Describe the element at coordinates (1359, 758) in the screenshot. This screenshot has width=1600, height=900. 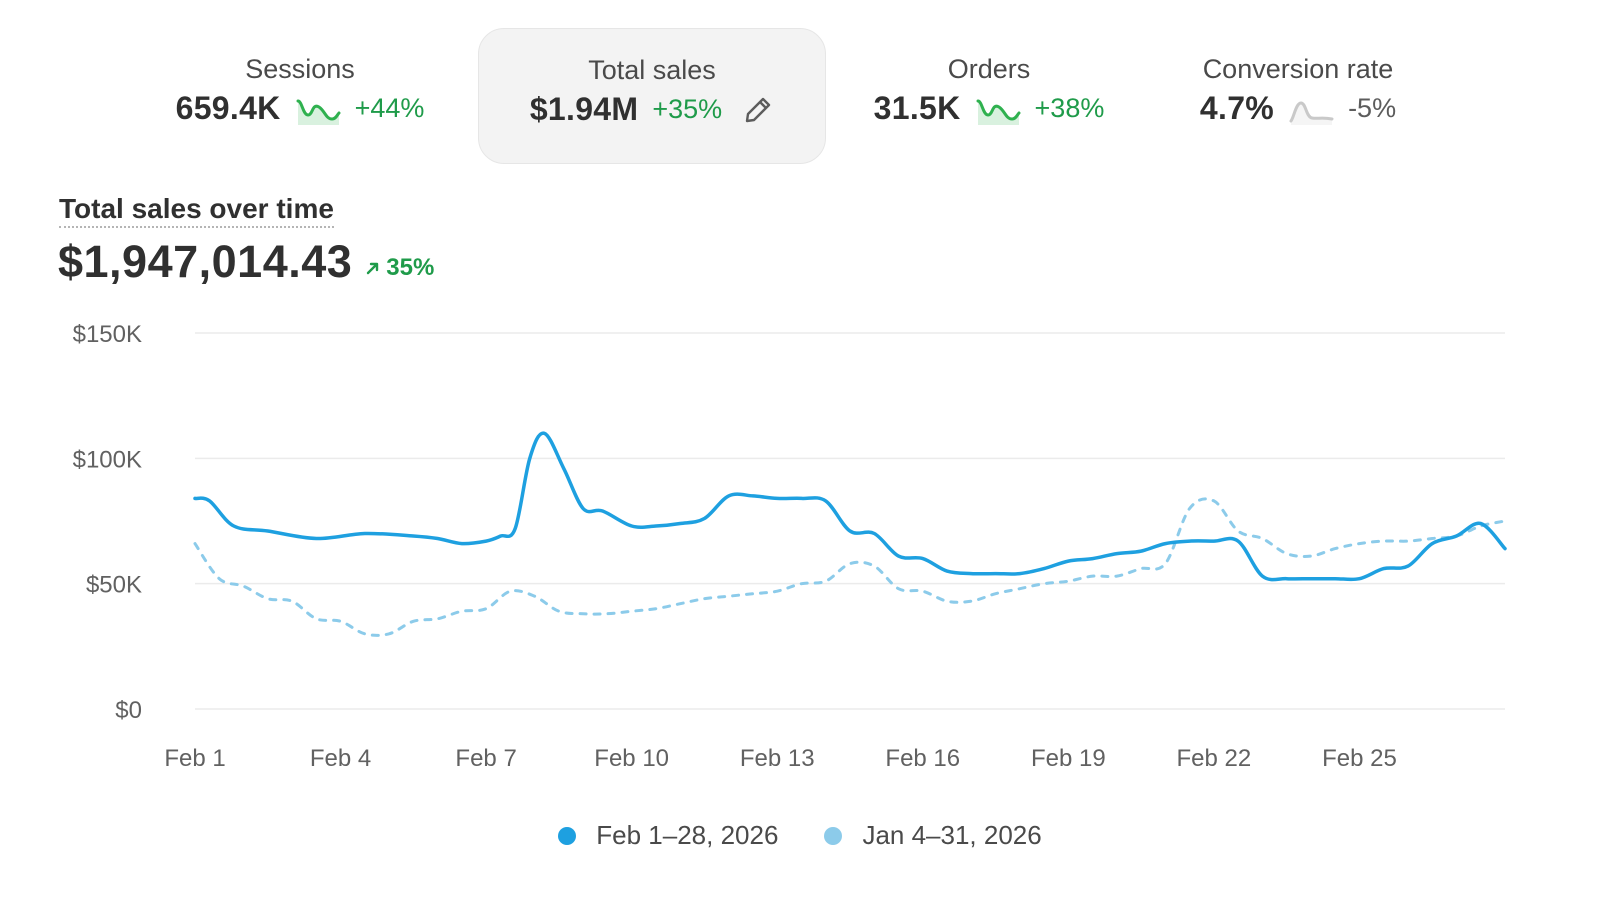
I see `x-tick-label: Feb 25` at that location.